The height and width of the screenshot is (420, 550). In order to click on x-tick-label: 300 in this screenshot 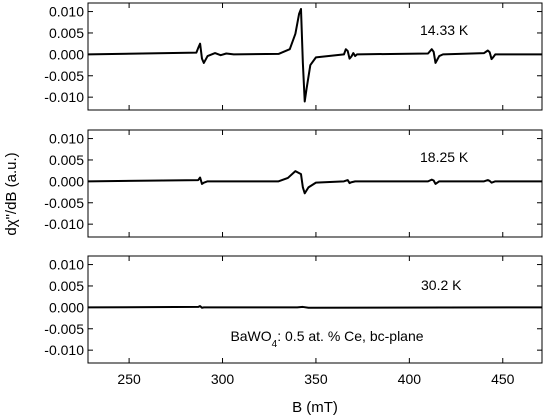, I will do `click(223, 379)`.